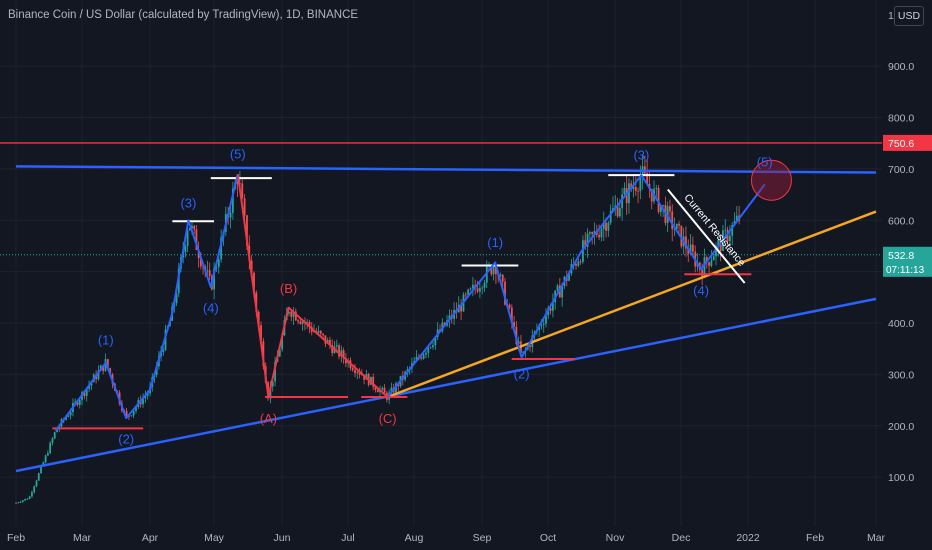 This screenshot has width=932, height=550. What do you see at coordinates (748, 538) in the screenshot?
I see `x-tick-label: 2022` at bounding box center [748, 538].